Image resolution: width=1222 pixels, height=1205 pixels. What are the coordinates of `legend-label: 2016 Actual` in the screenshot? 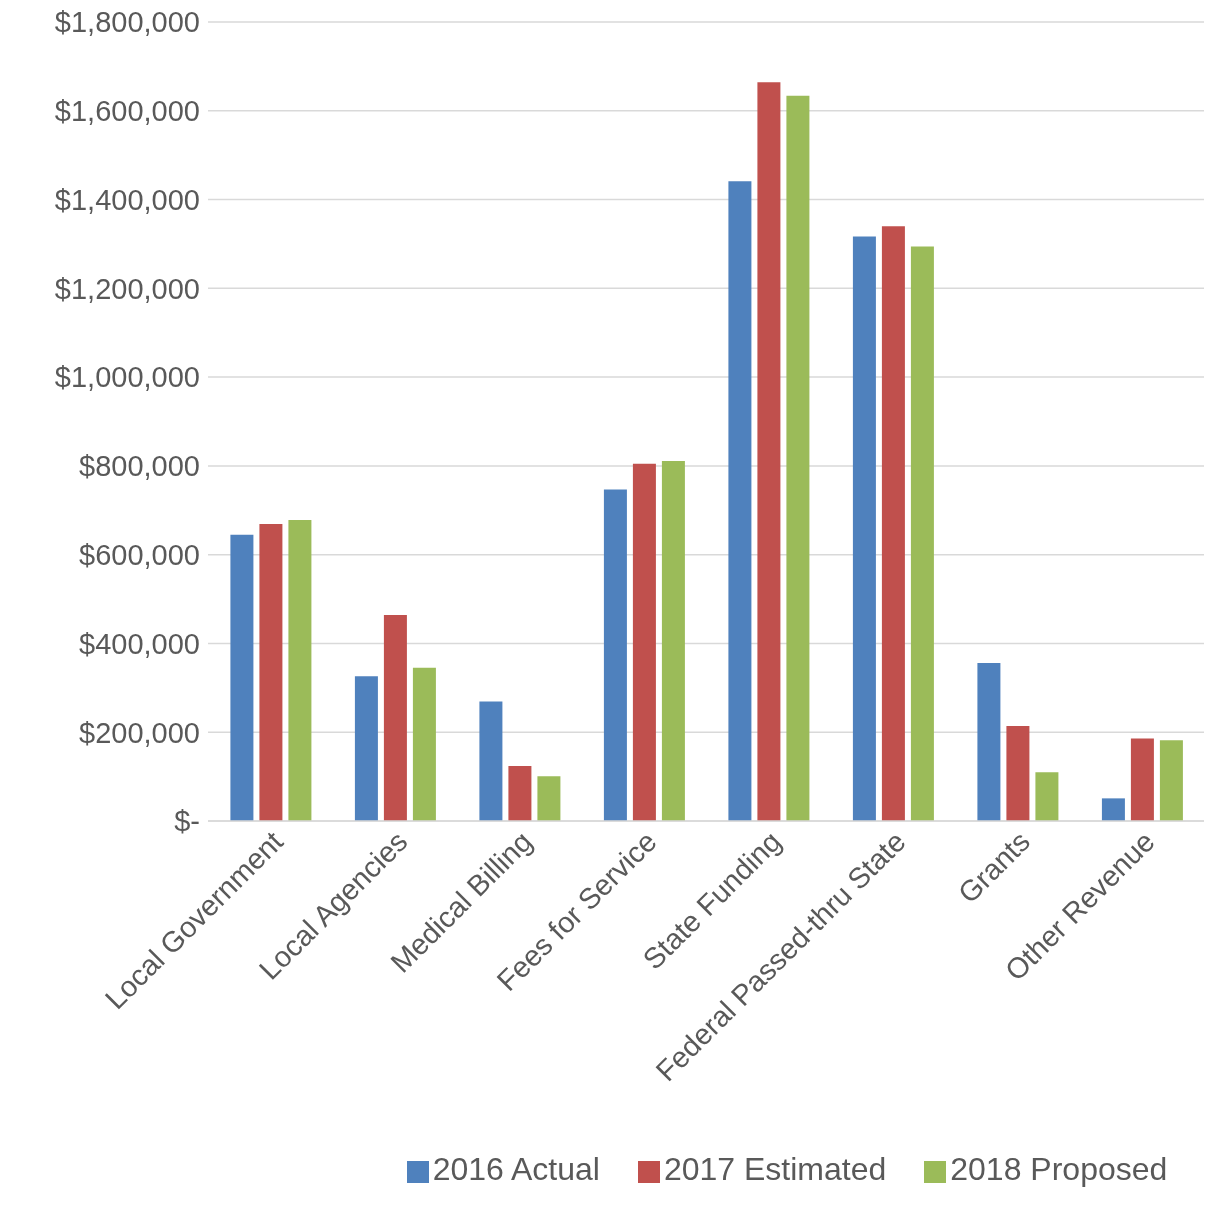 It's located at (516, 1169).